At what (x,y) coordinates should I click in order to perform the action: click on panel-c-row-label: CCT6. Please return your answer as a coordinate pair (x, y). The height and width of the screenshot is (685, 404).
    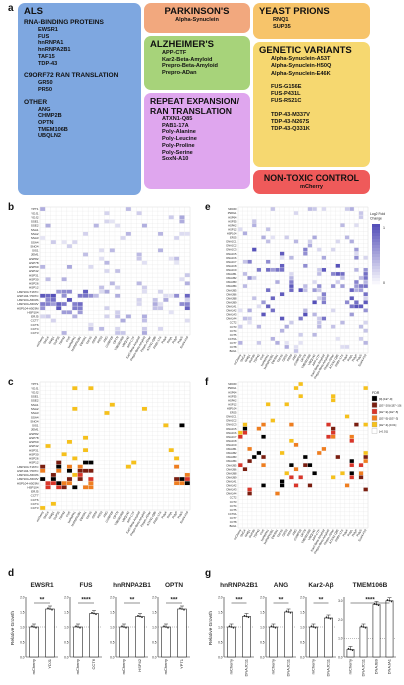
    Looking at the image, I should click on (35, 500).